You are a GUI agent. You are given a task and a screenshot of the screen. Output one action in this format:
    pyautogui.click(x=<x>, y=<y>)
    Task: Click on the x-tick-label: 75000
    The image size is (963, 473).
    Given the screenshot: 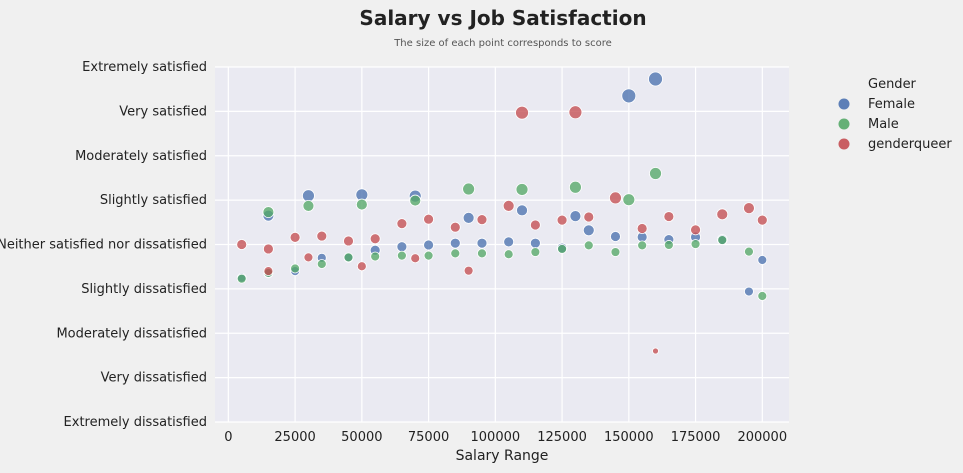 What is the action you would take?
    pyautogui.click(x=428, y=437)
    